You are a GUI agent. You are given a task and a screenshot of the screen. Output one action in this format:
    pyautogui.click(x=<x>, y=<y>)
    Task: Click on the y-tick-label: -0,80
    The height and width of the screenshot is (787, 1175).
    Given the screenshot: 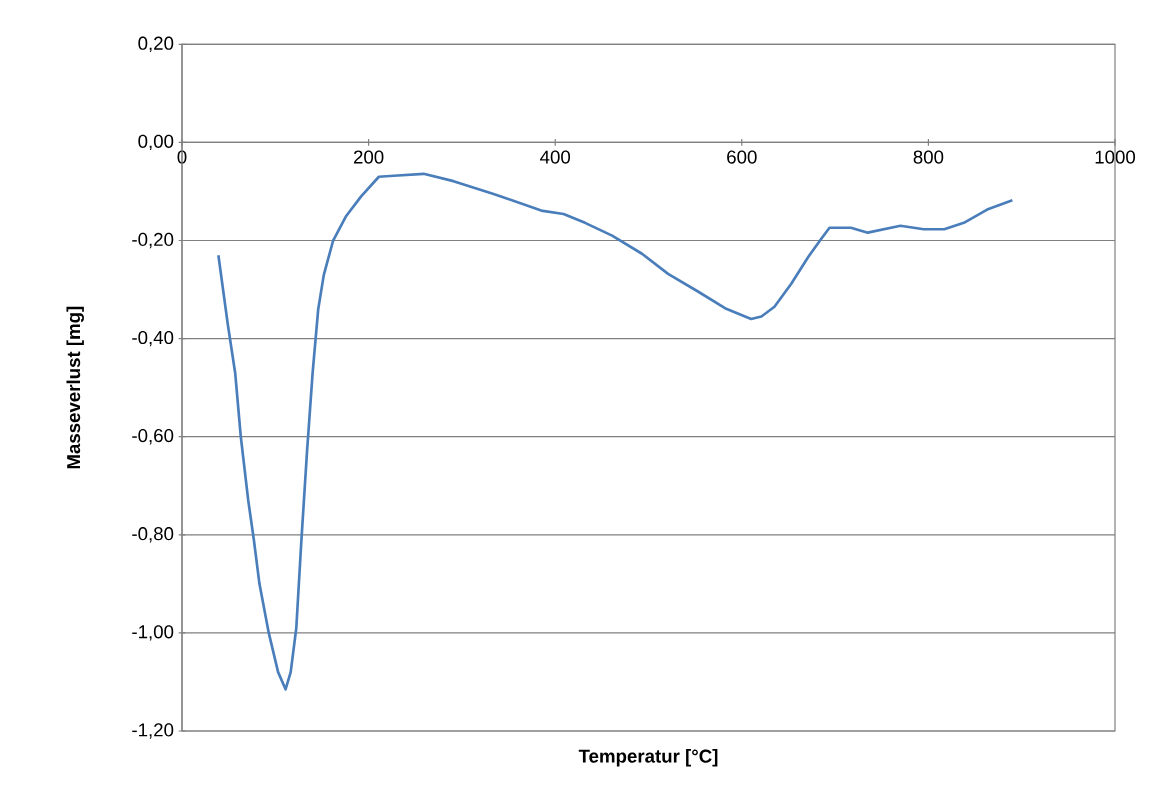 What is the action you would take?
    pyautogui.click(x=153, y=535)
    